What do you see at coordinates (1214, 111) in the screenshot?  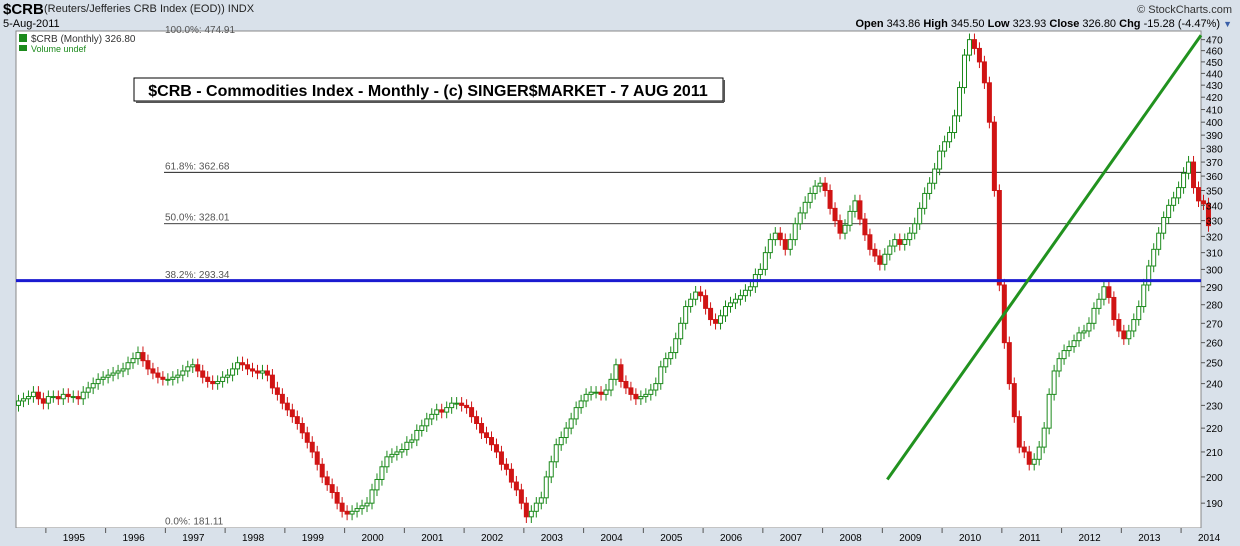 I see `y-tick-label: 410` at bounding box center [1214, 111].